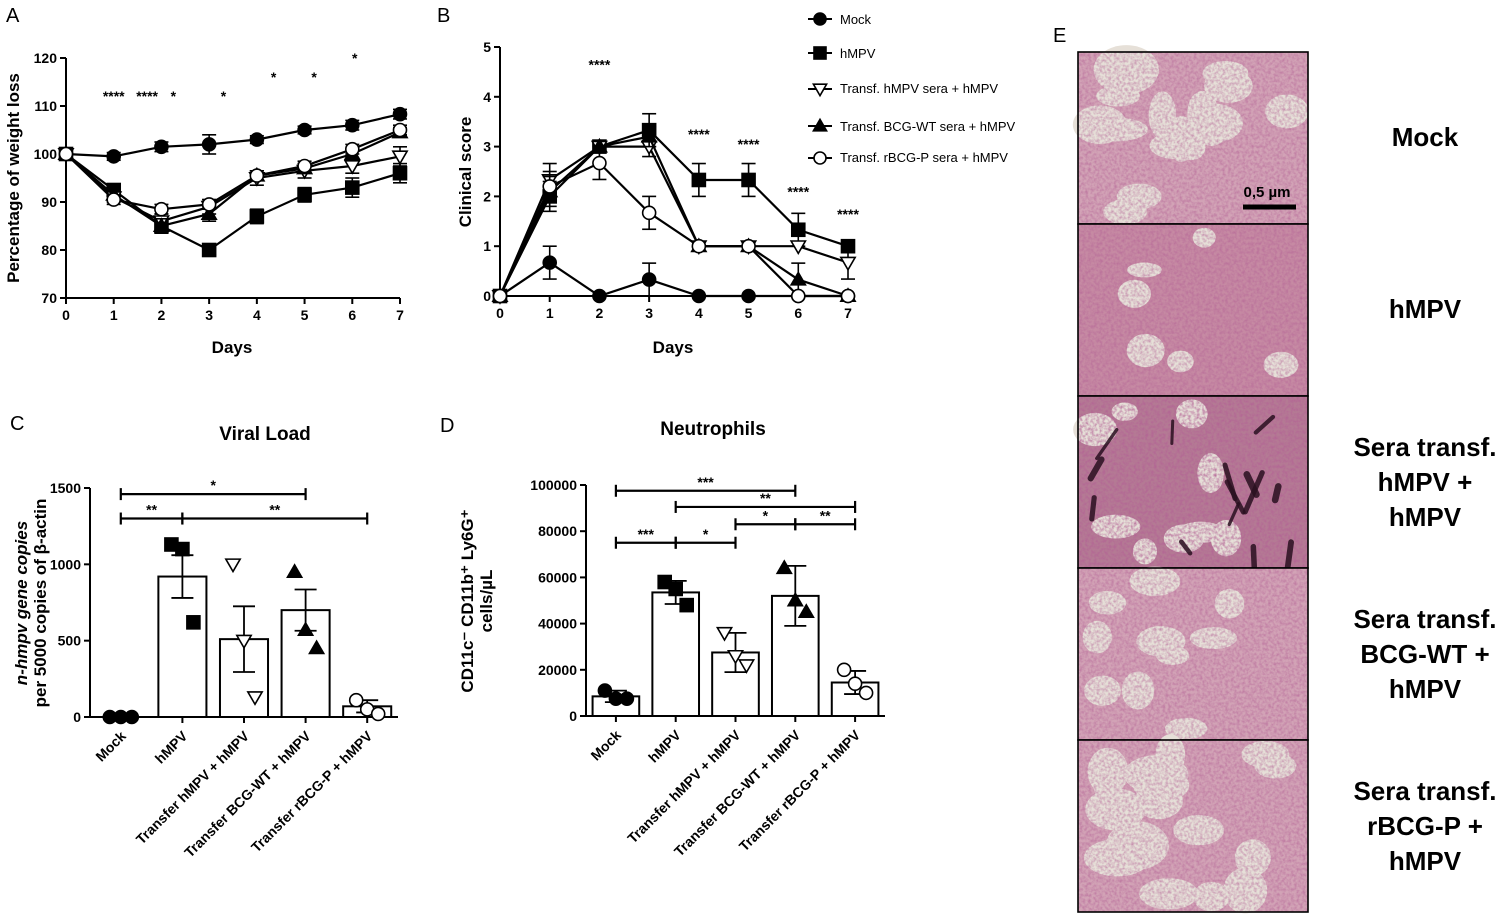  Describe the element at coordinates (550, 313) in the screenshot. I see `chart-b-x-tick-label: 1` at that location.